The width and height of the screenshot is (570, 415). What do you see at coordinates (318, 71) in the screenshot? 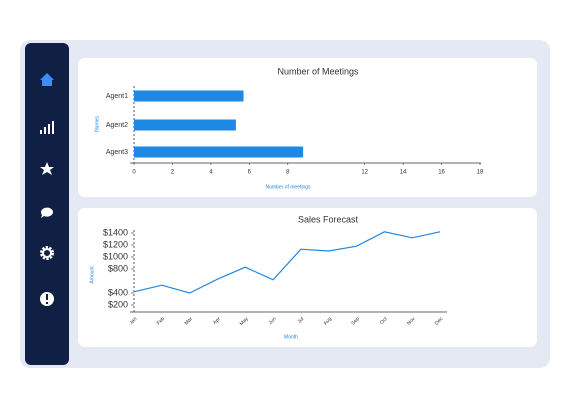
I see `chart-title: Number of Meetings` at bounding box center [318, 71].